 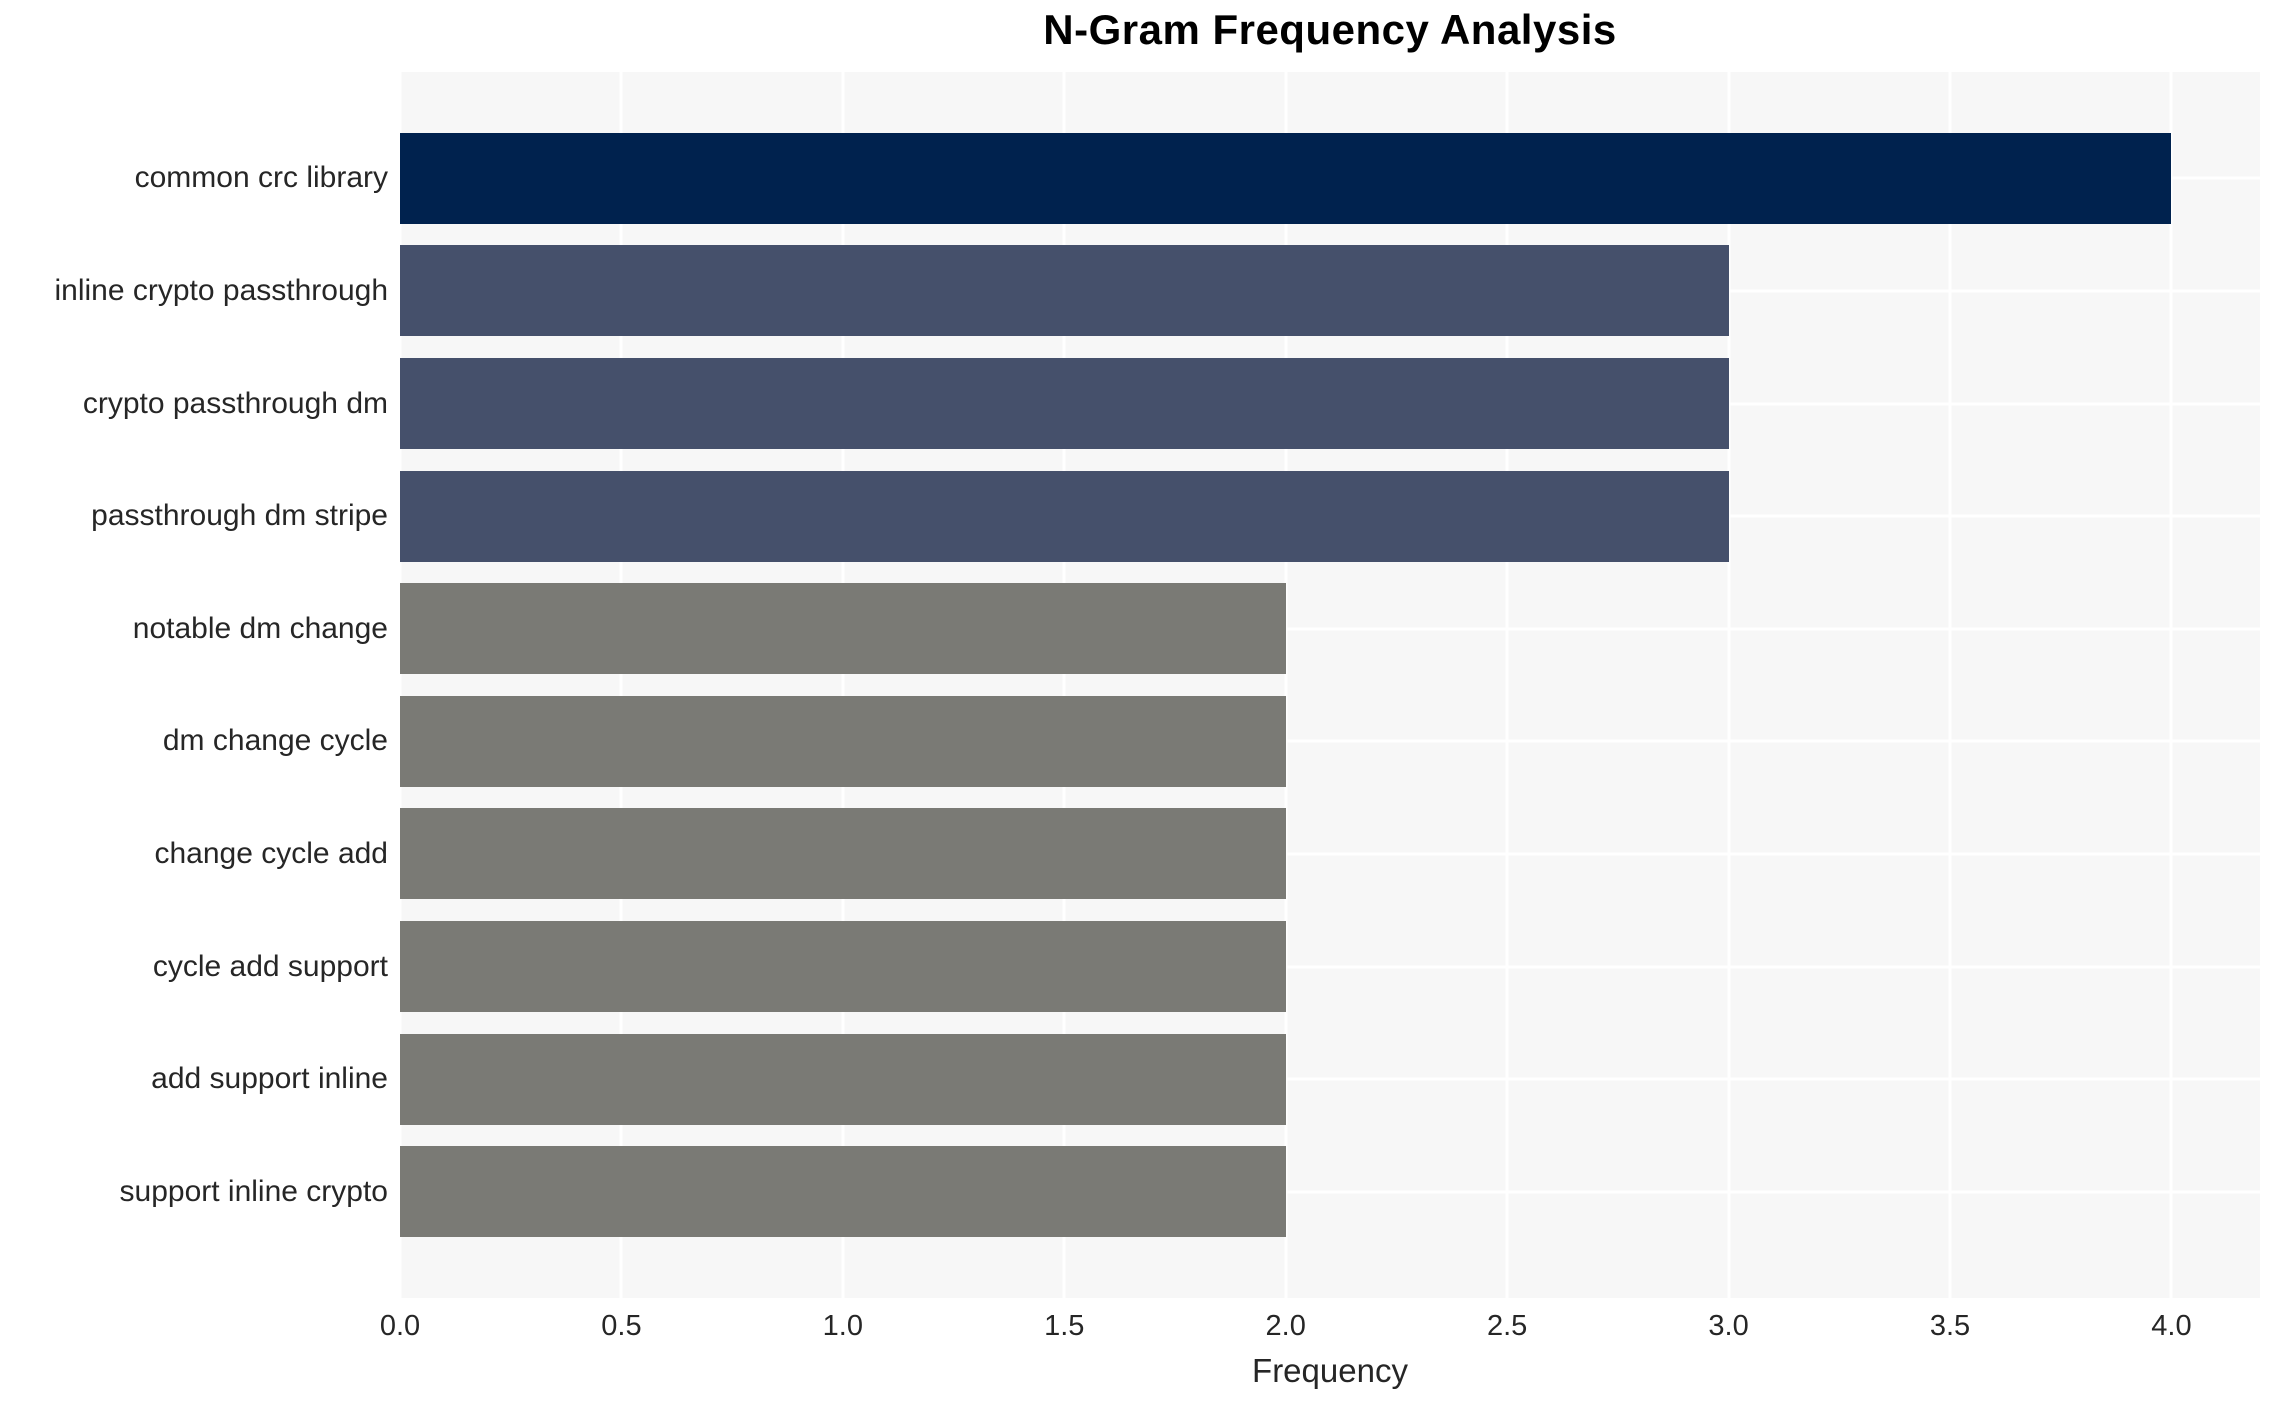 What do you see at coordinates (1330, 1370) in the screenshot?
I see `x-axis-label: Frequency` at bounding box center [1330, 1370].